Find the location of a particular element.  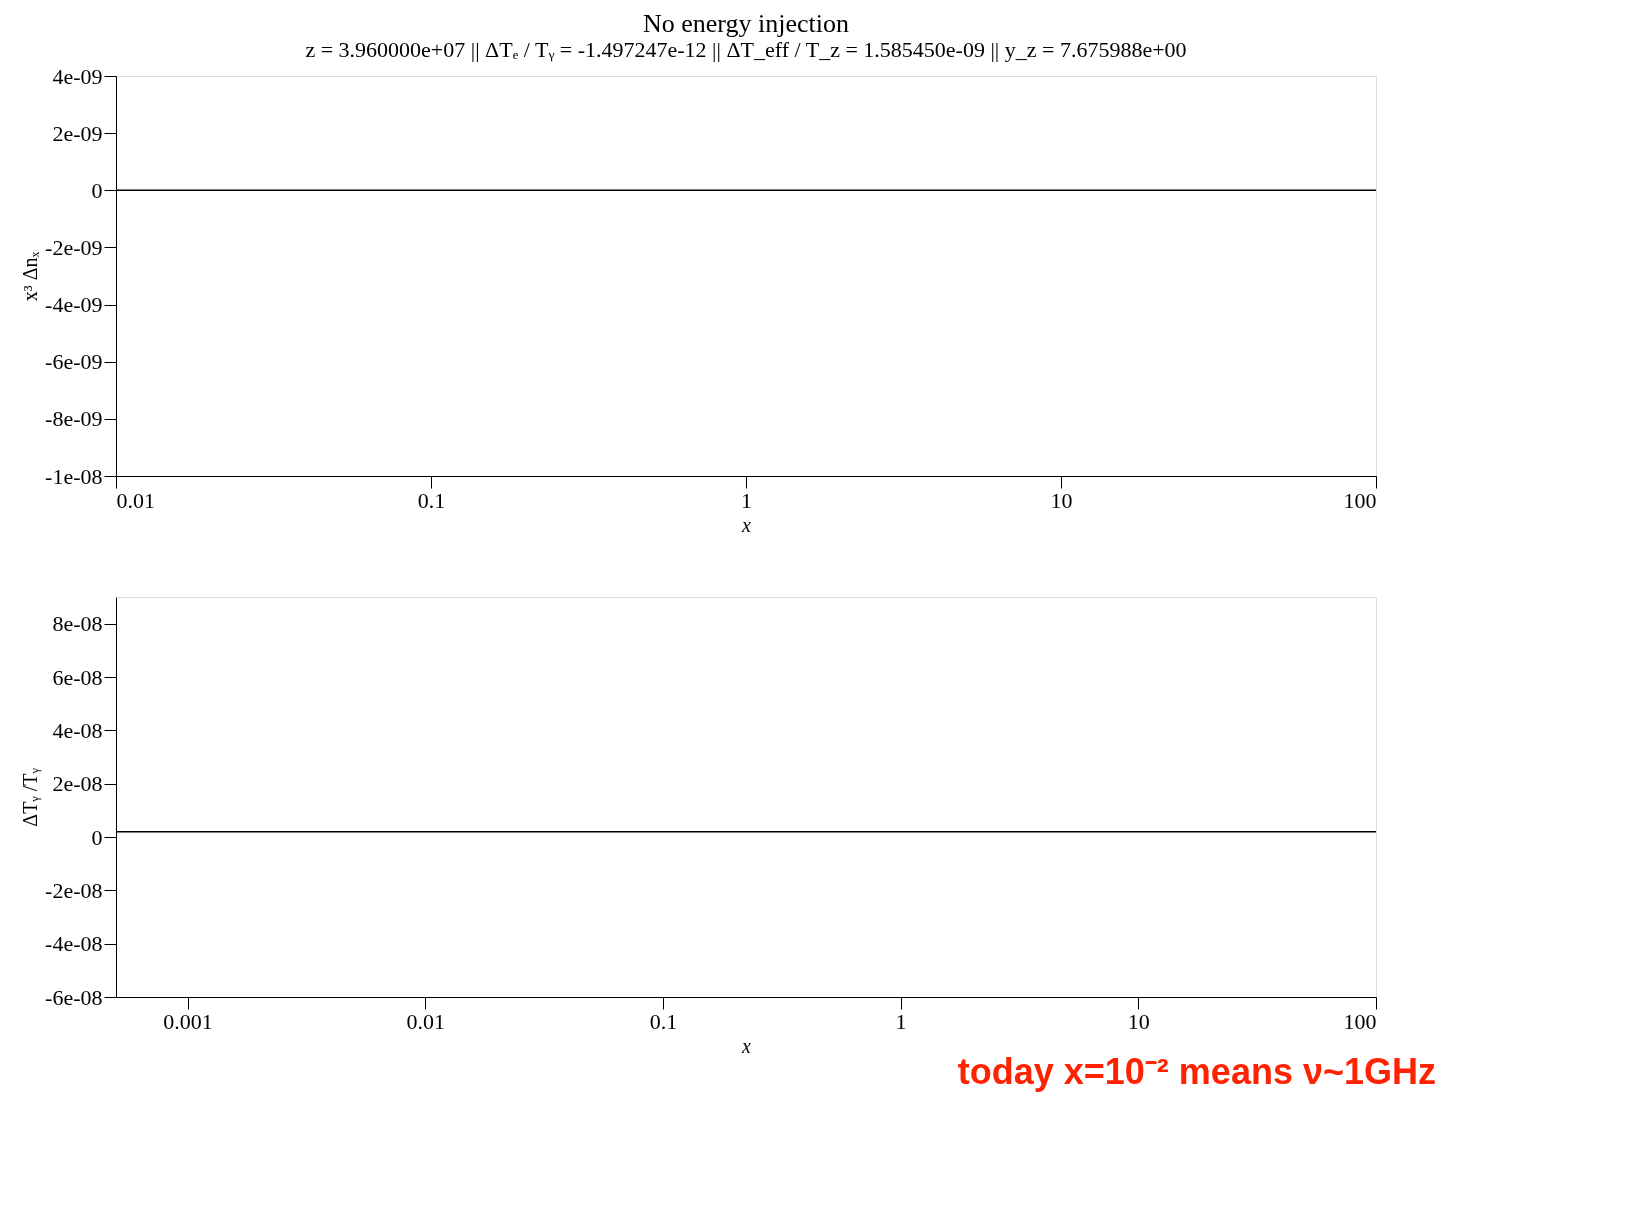

y-tick-label: 8e-08 is located at coordinates (77, 624).